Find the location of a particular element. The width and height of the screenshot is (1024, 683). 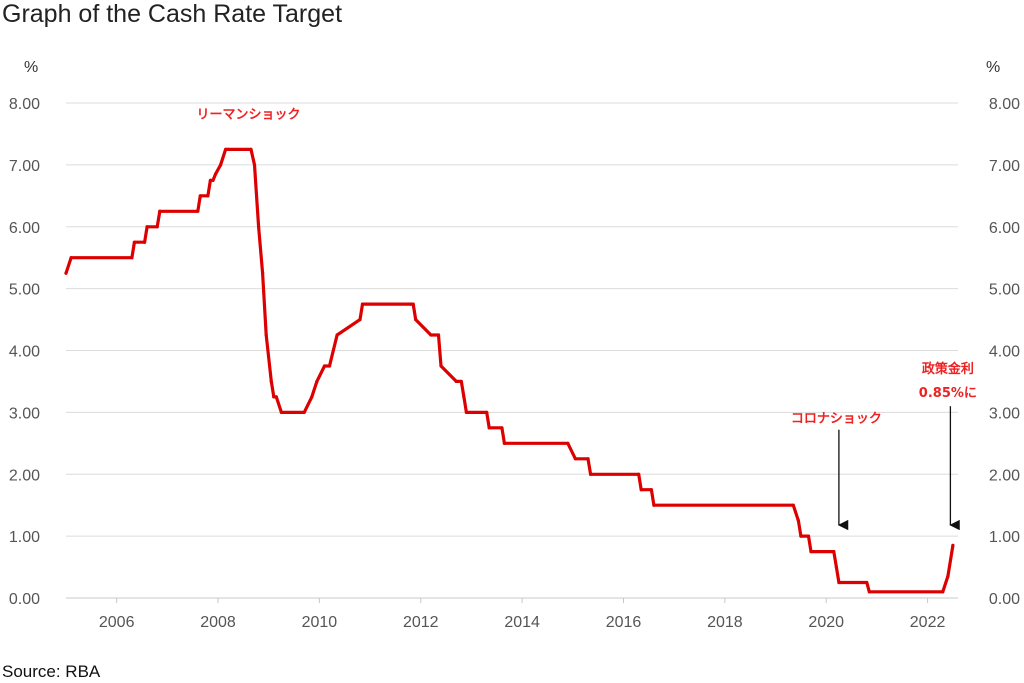

y-tick-label-right: 6.00 is located at coordinates (1004, 228).